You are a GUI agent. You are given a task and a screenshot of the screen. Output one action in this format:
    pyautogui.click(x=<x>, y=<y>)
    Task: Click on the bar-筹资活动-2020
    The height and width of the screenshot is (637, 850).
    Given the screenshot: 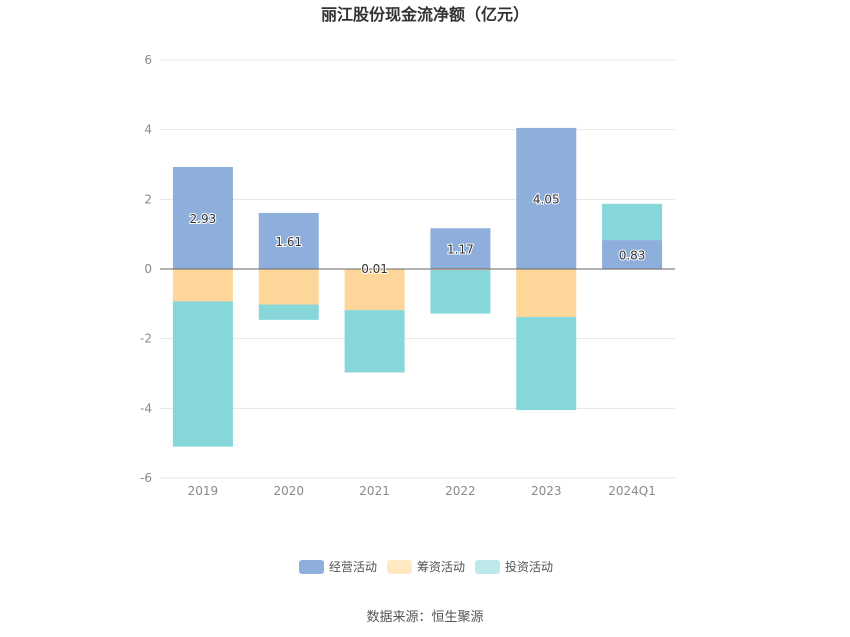 What is the action you would take?
    pyautogui.click(x=288, y=287)
    